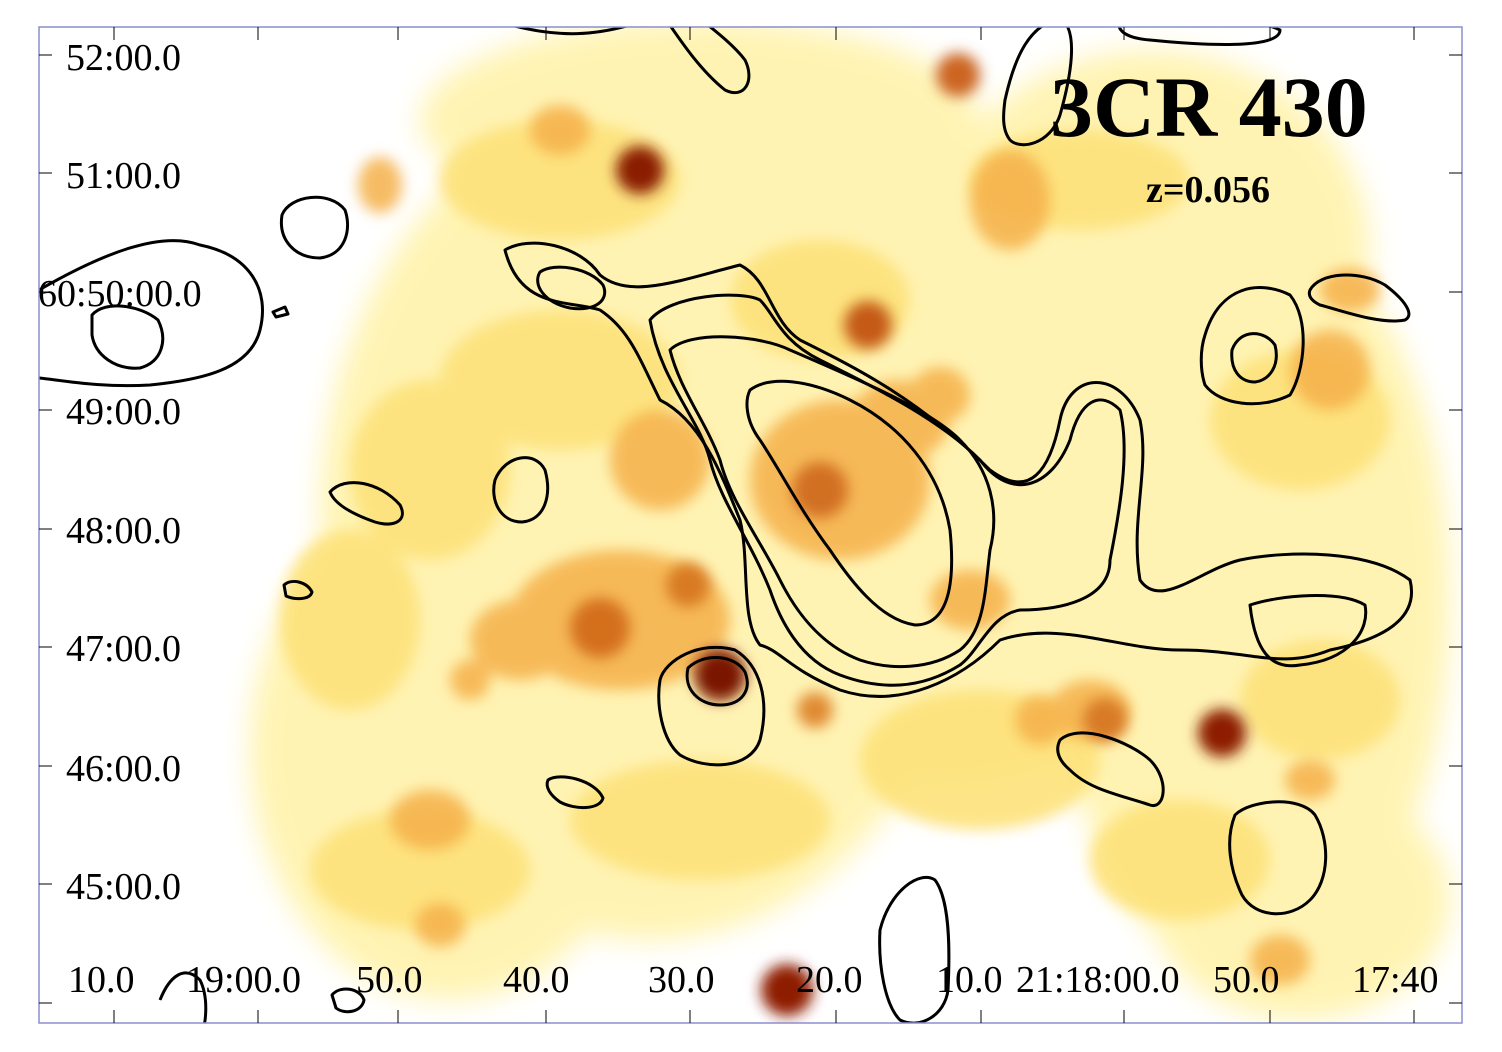 The image size is (1502, 1052). What do you see at coordinates (123, 887) in the screenshot?
I see `y-tick-label: 45:00.0` at bounding box center [123, 887].